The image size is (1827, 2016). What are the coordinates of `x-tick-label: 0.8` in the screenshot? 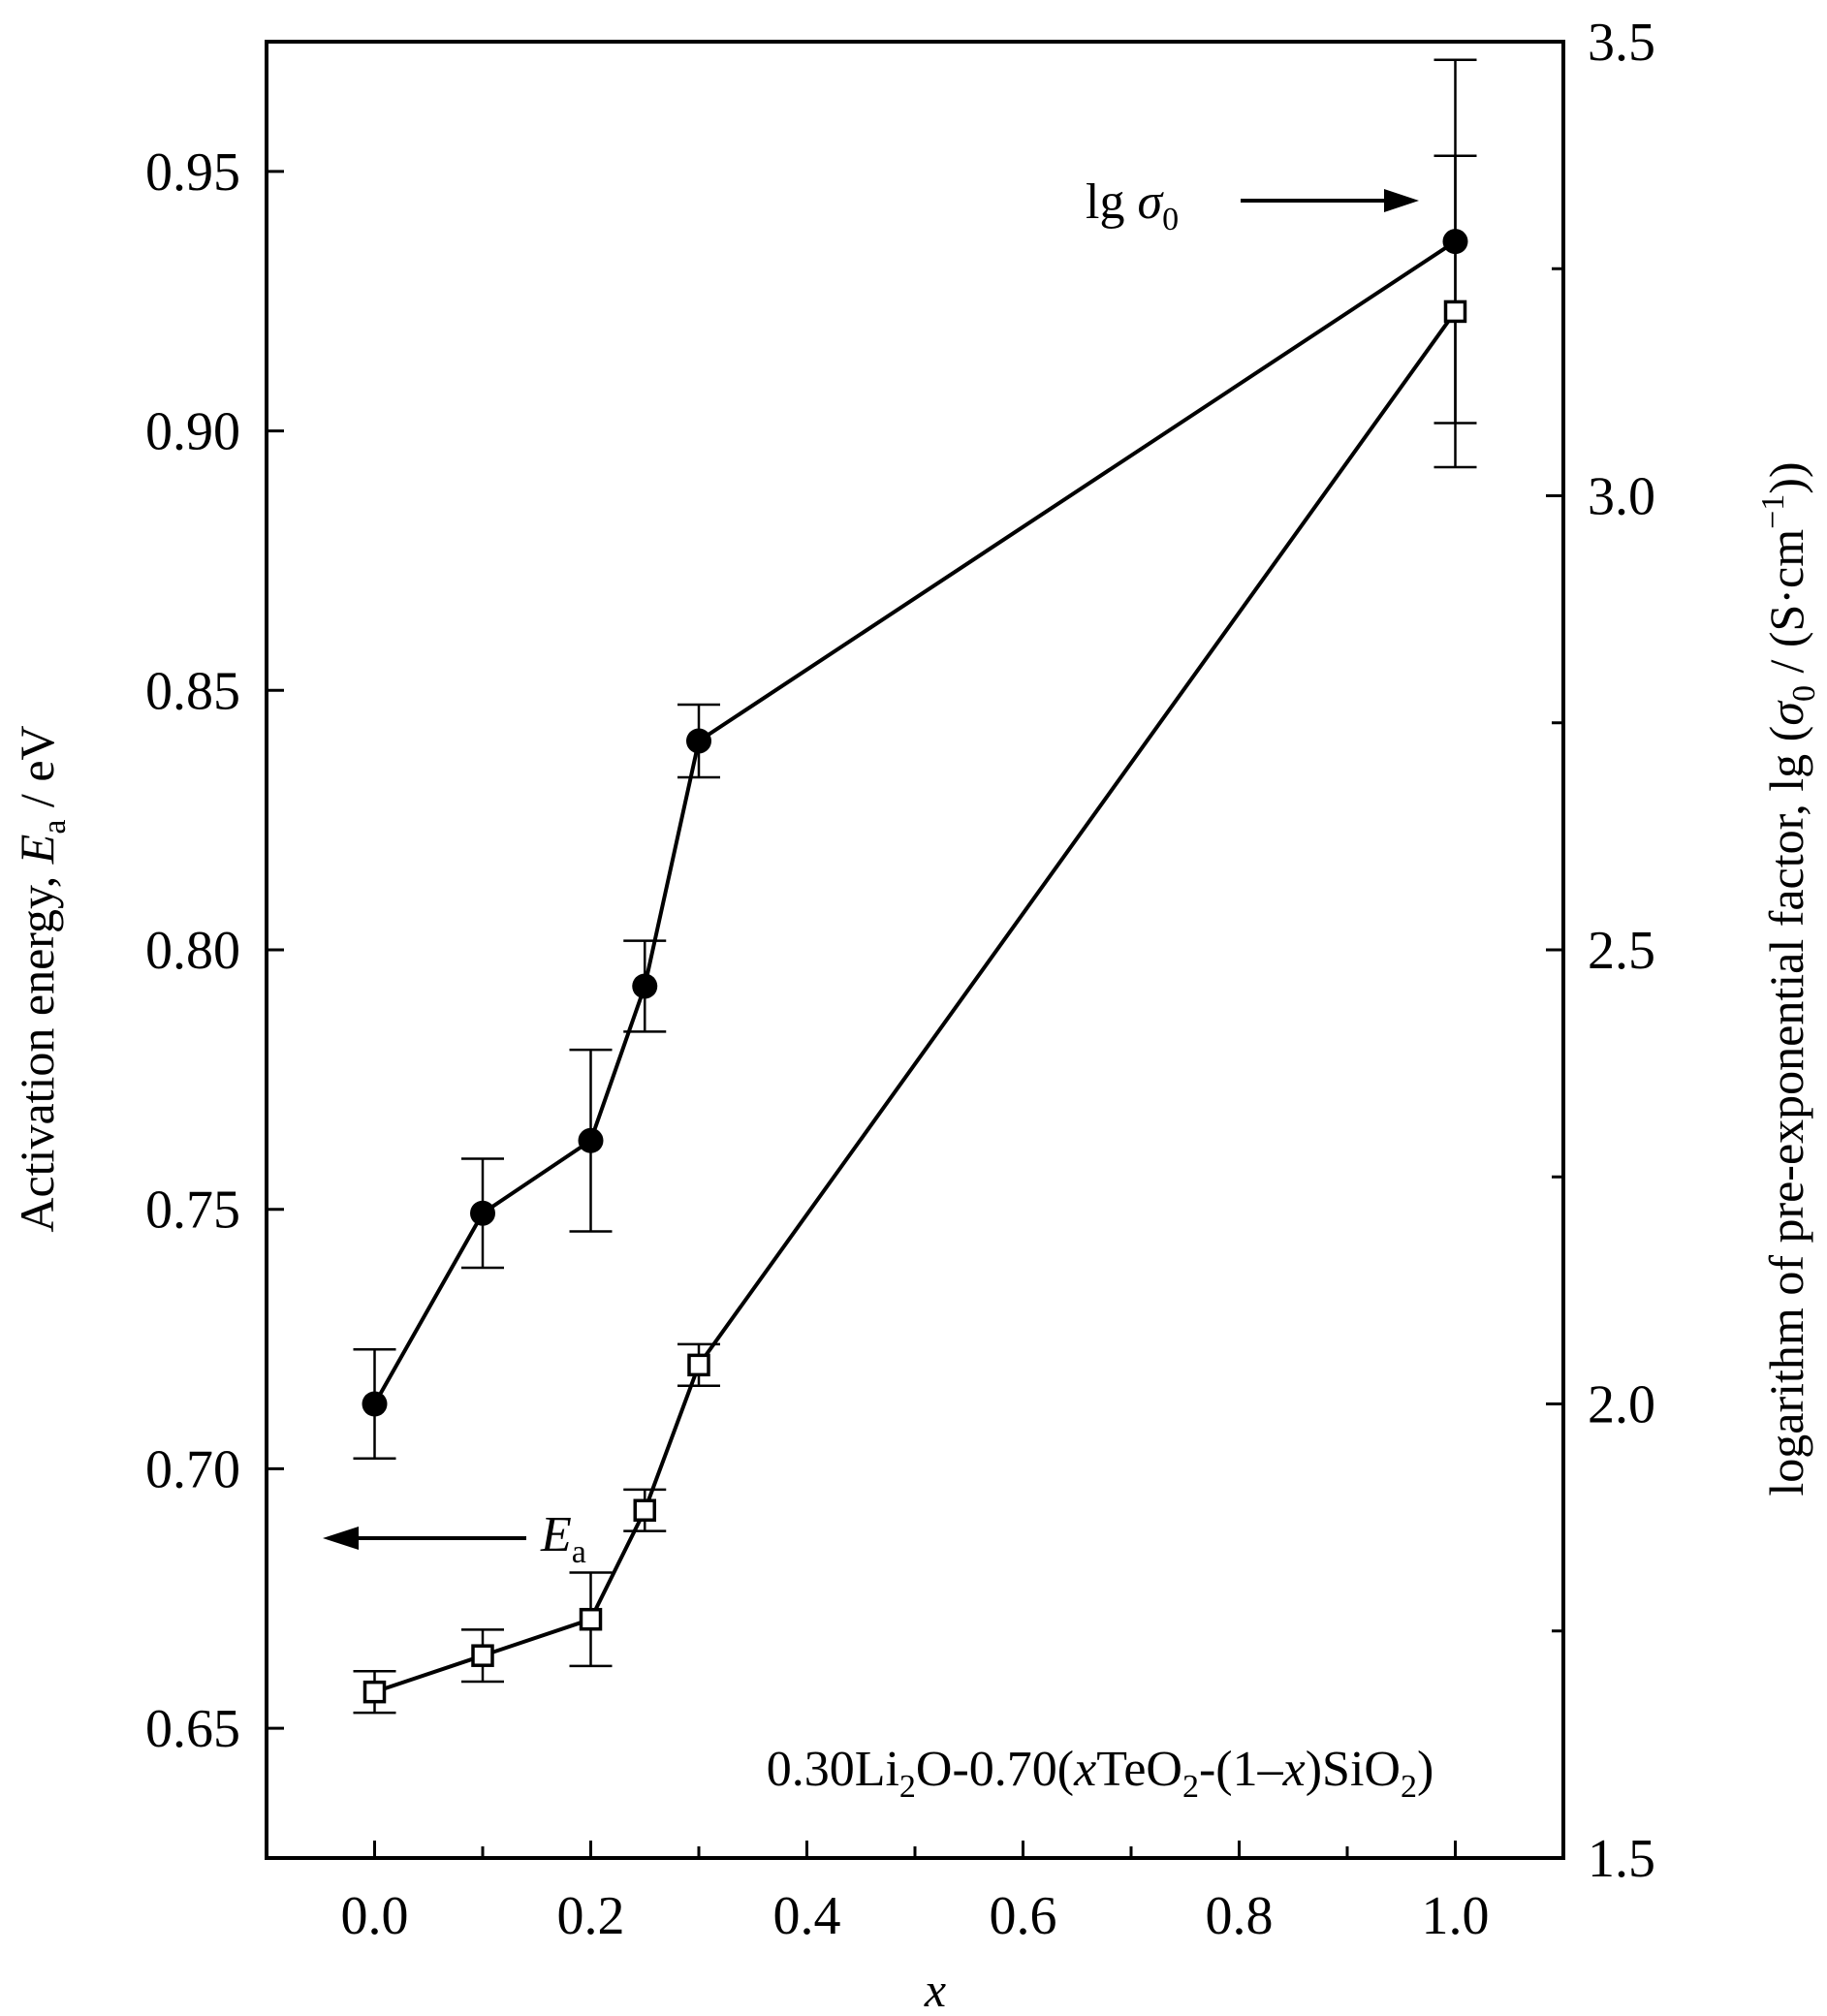 It's located at (1240, 1916).